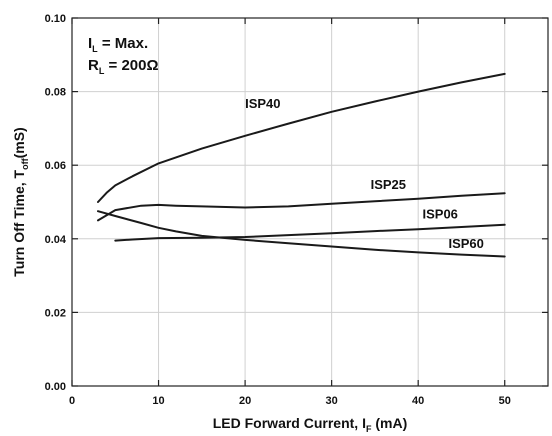 The image size is (552, 436). What do you see at coordinates (505, 401) in the screenshot?
I see `x-tick-label: 50` at bounding box center [505, 401].